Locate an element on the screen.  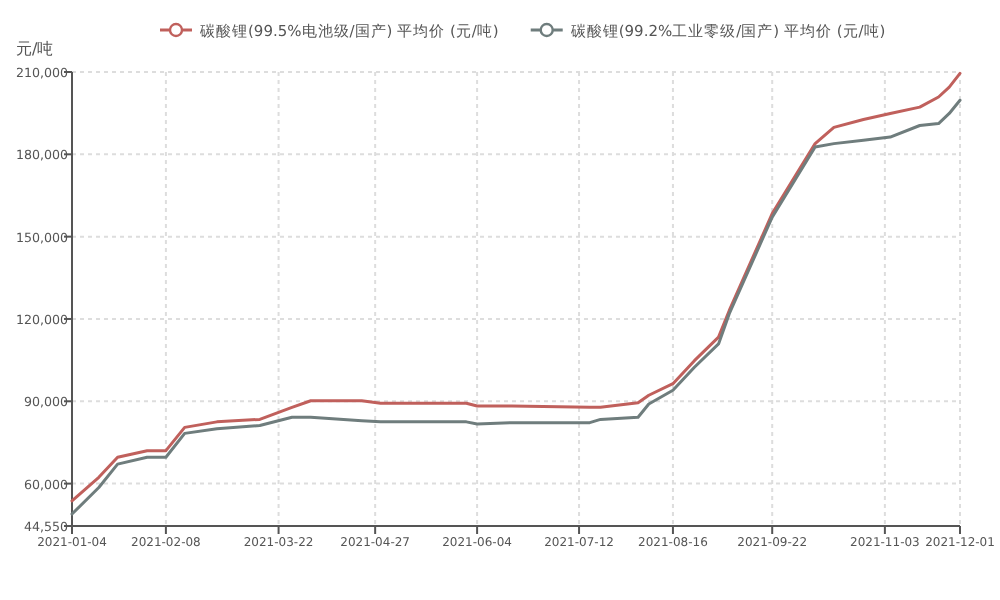
y-axis-title: 元/吨 is located at coordinates (35, 49).